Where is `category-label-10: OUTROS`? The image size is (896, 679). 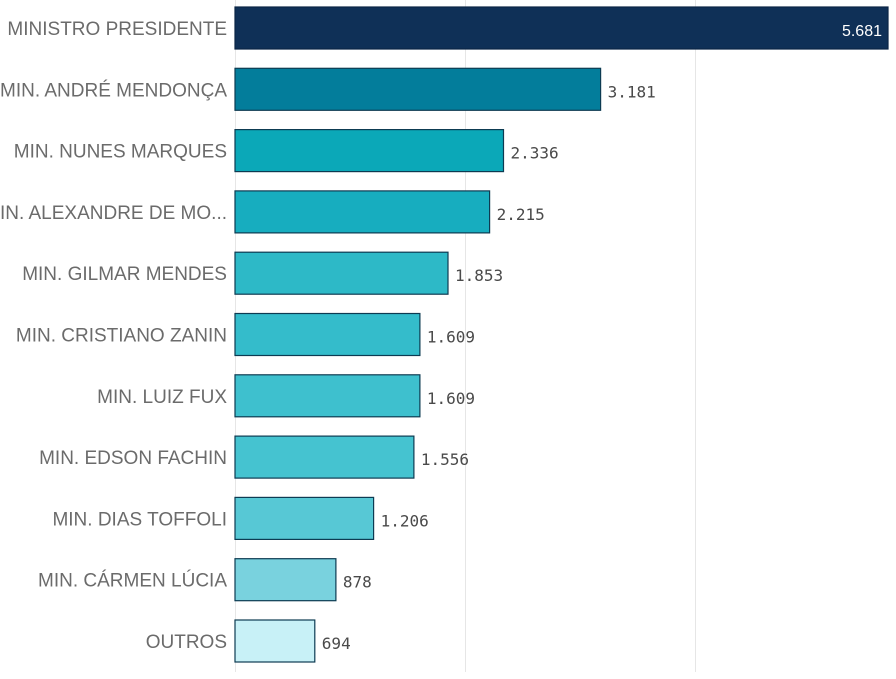
category-label-10: OUTROS is located at coordinates (186, 642).